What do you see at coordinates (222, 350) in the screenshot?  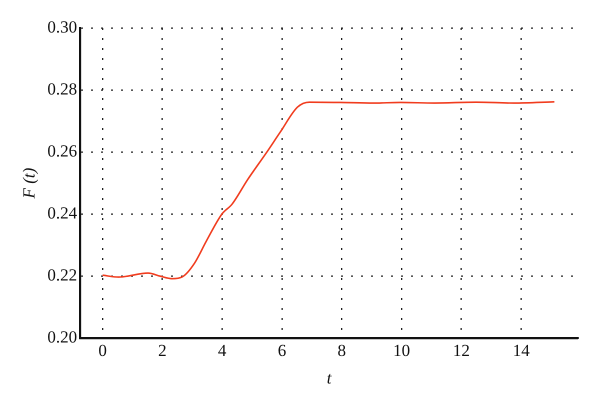 I see `x-tick-label: 4` at bounding box center [222, 350].